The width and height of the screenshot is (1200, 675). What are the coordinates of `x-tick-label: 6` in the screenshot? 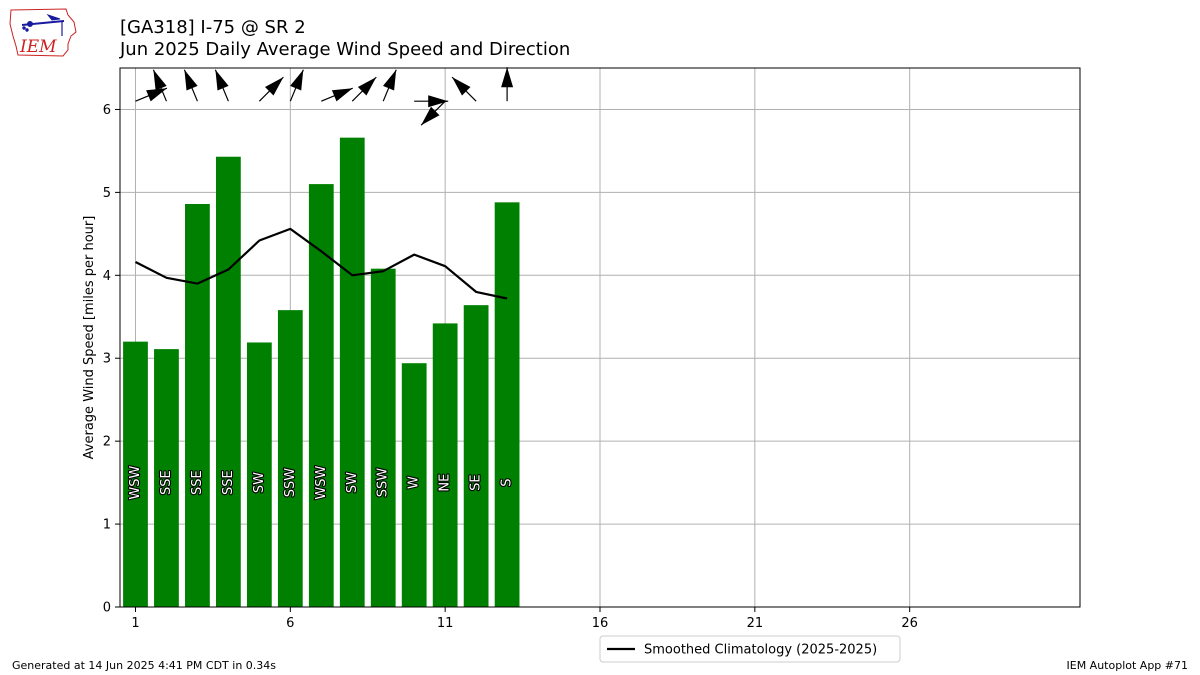 It's located at (290, 623).